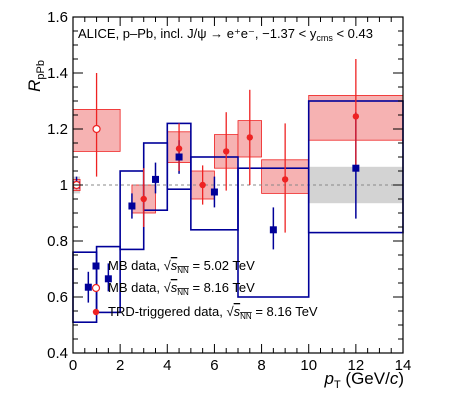 The image size is (449, 411). What do you see at coordinates (181, 266) in the screenshot?
I see `legend-label-0: MB data, √sNN = 5.02 TeV` at bounding box center [181, 266].